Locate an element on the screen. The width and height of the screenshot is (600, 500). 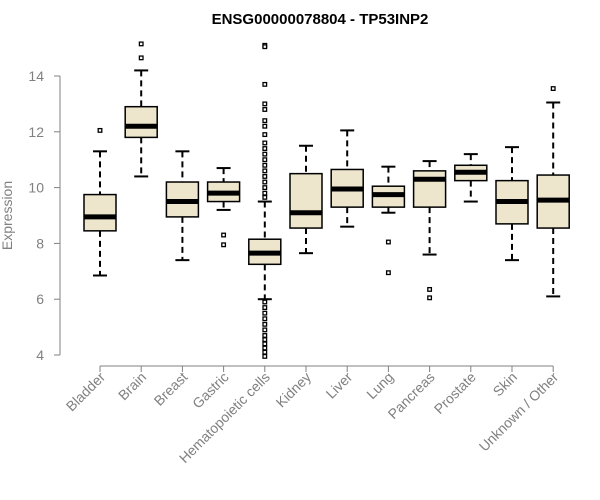
box-prostate is located at coordinates (471, 178).